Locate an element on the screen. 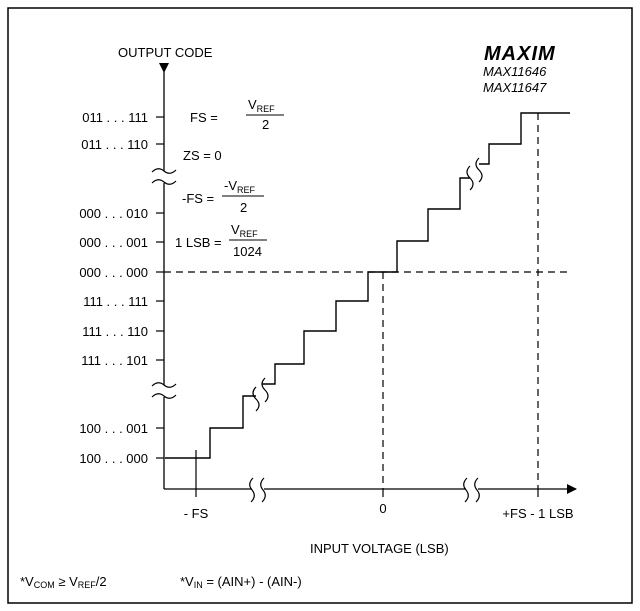  lsb-denominator: 1024 is located at coordinates (247, 251).